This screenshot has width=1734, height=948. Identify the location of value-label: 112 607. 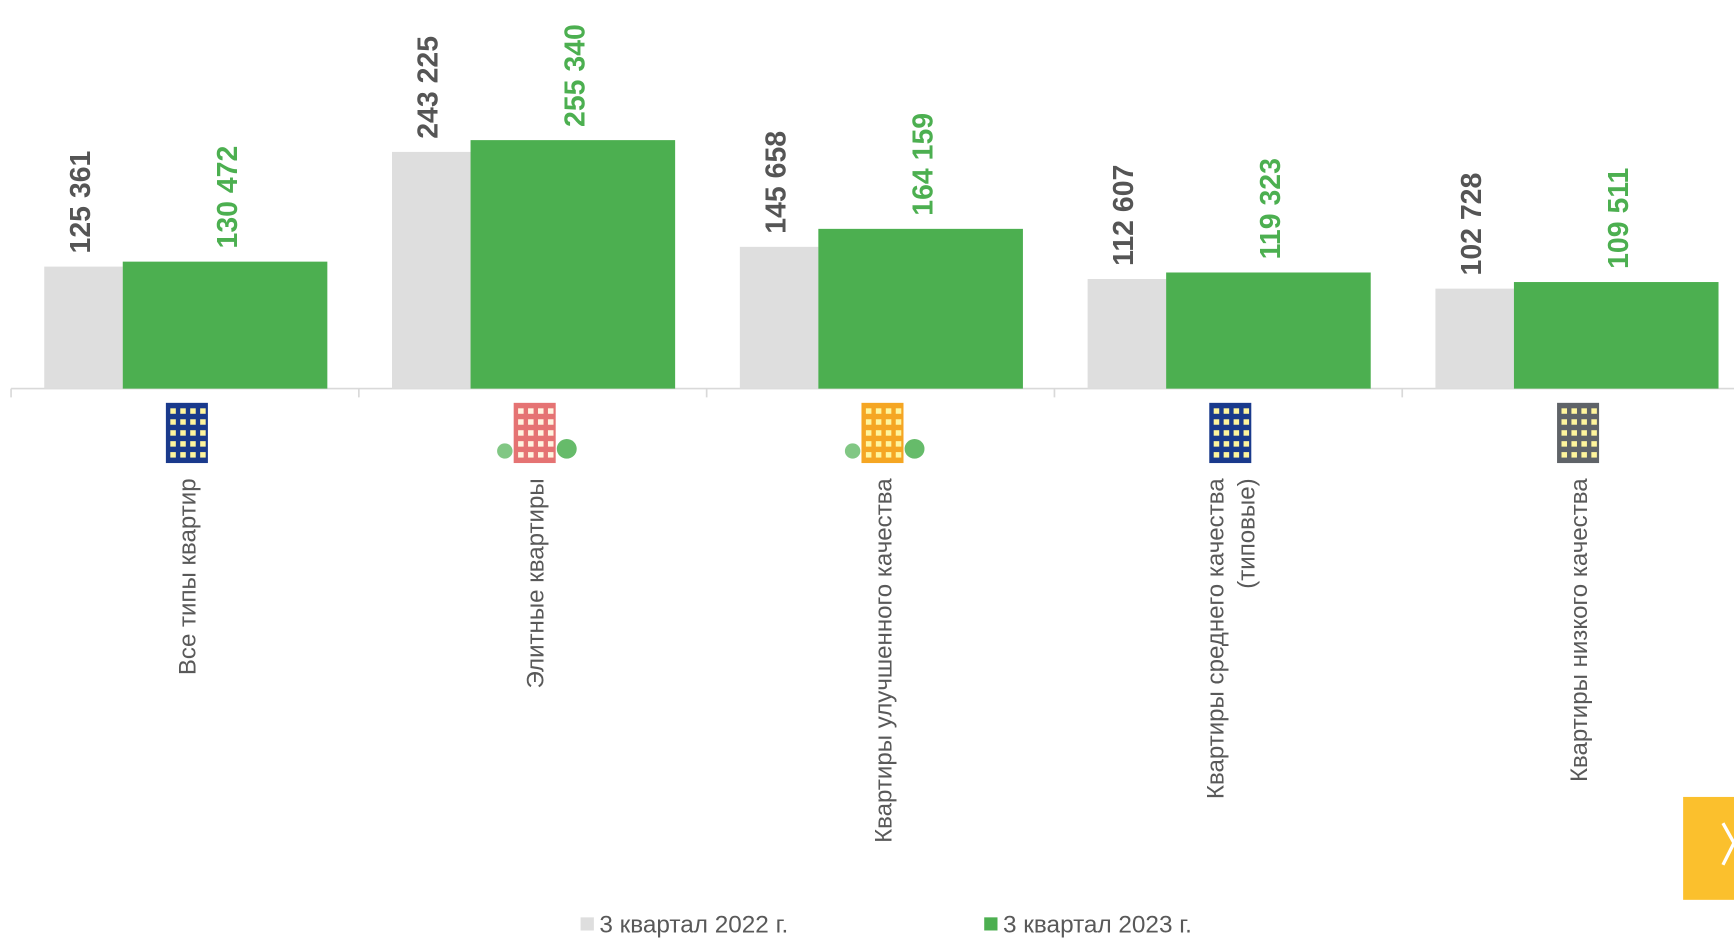
(1124, 215).